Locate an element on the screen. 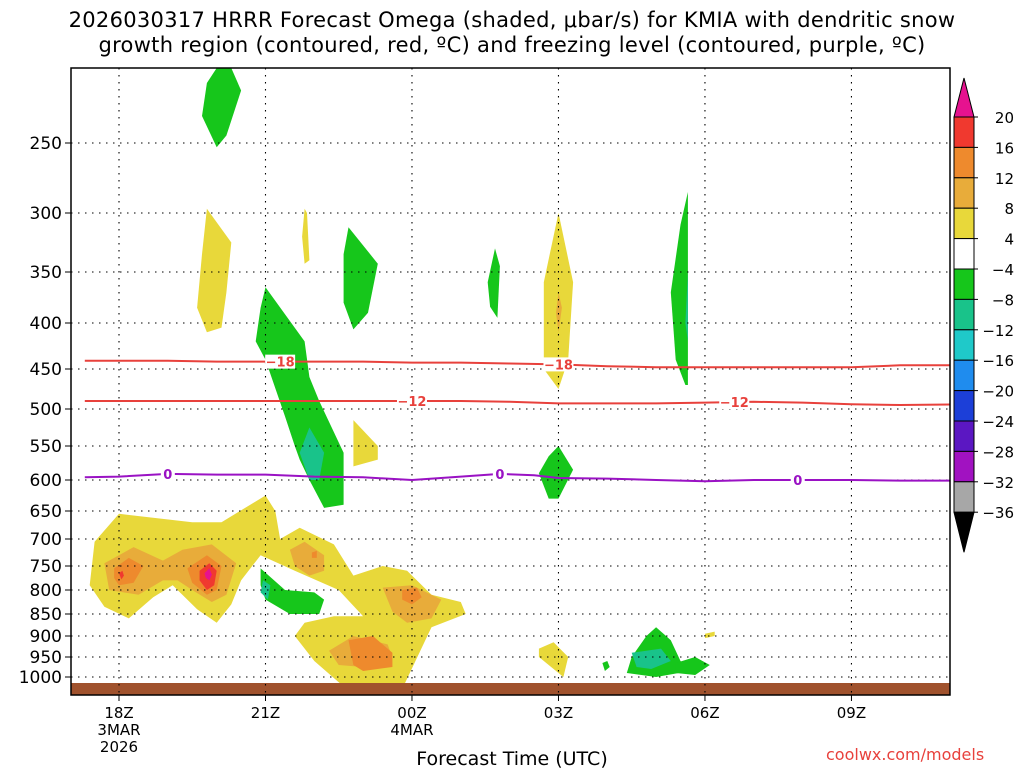 The image size is (1024, 770). x-tick-label-6-1: 4MAR is located at coordinates (411, 730).